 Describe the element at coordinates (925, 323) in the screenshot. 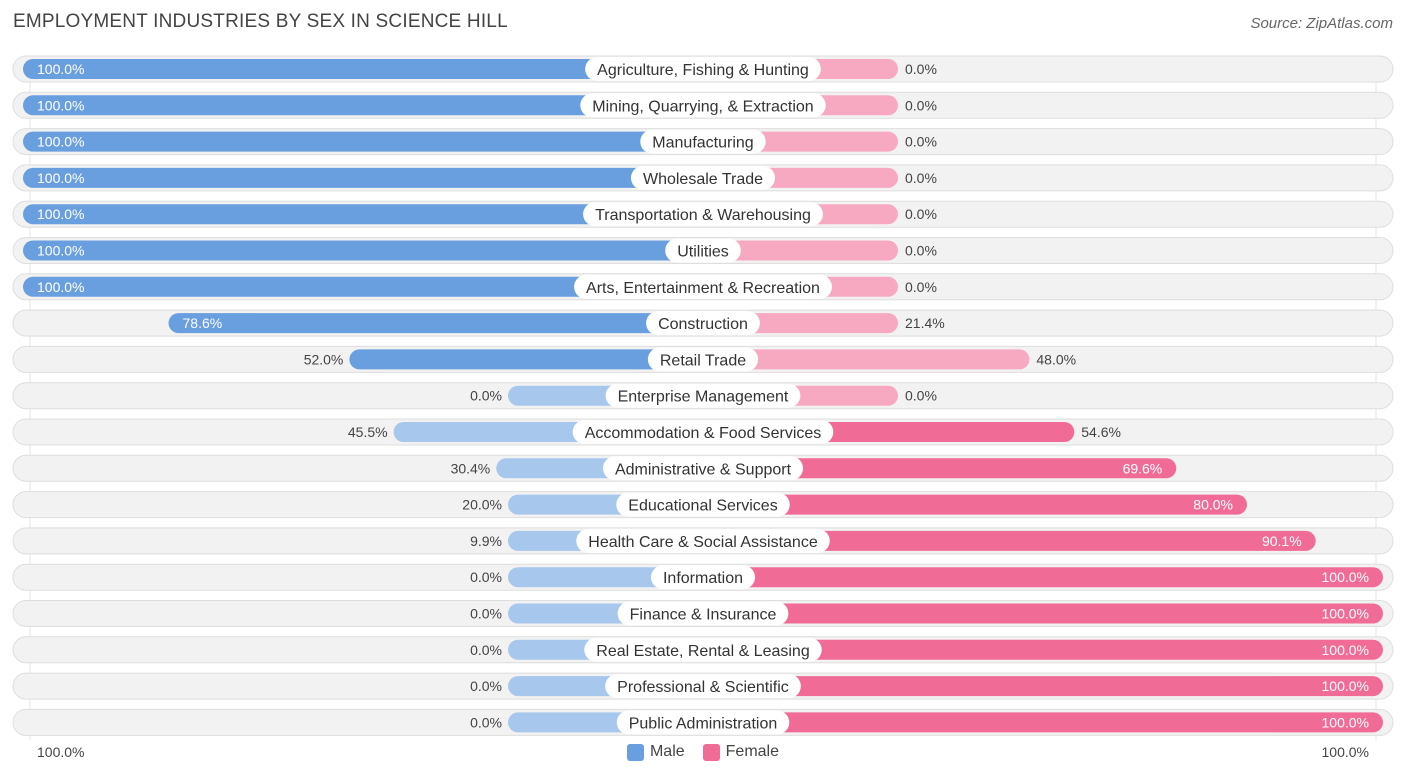

I see `female-value-label: 21.4%` at that location.